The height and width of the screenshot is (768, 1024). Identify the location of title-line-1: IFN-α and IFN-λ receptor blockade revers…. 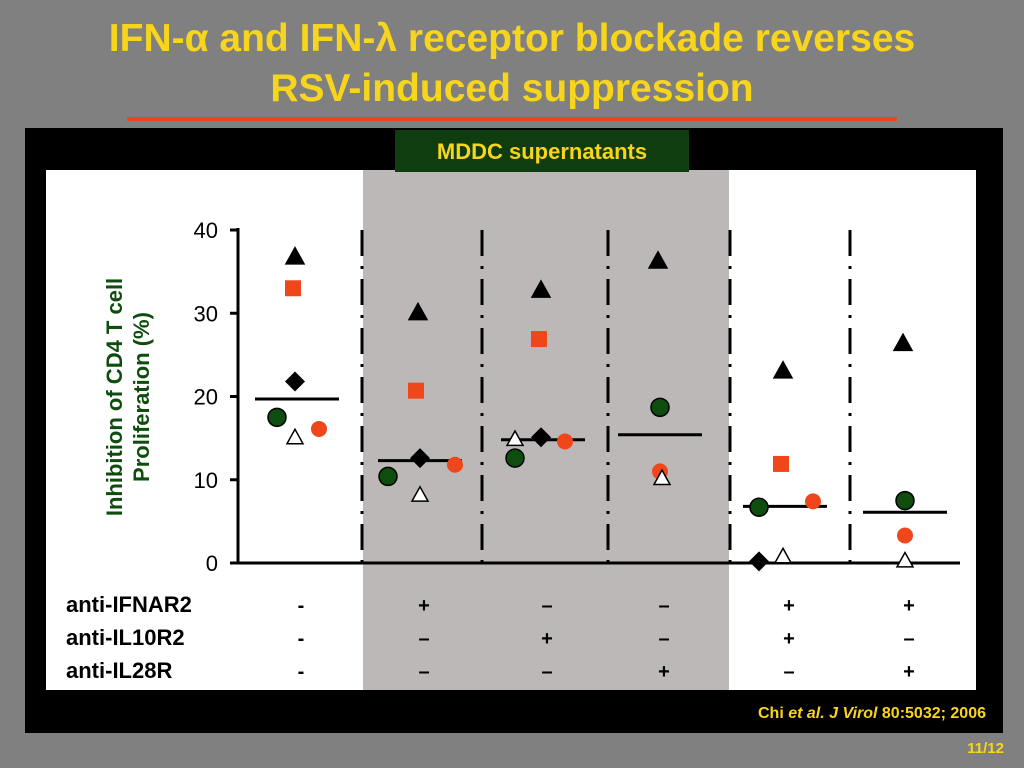
(512, 38).